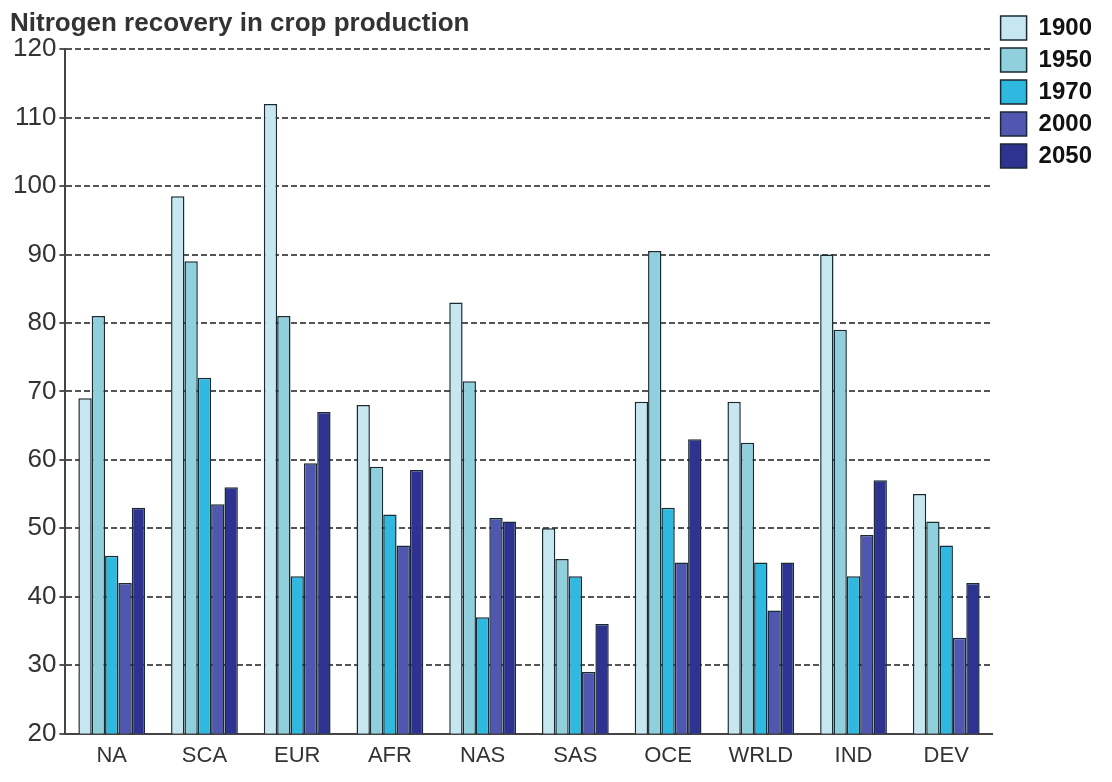  I want to click on y-tick-label: 30, so click(42, 663).